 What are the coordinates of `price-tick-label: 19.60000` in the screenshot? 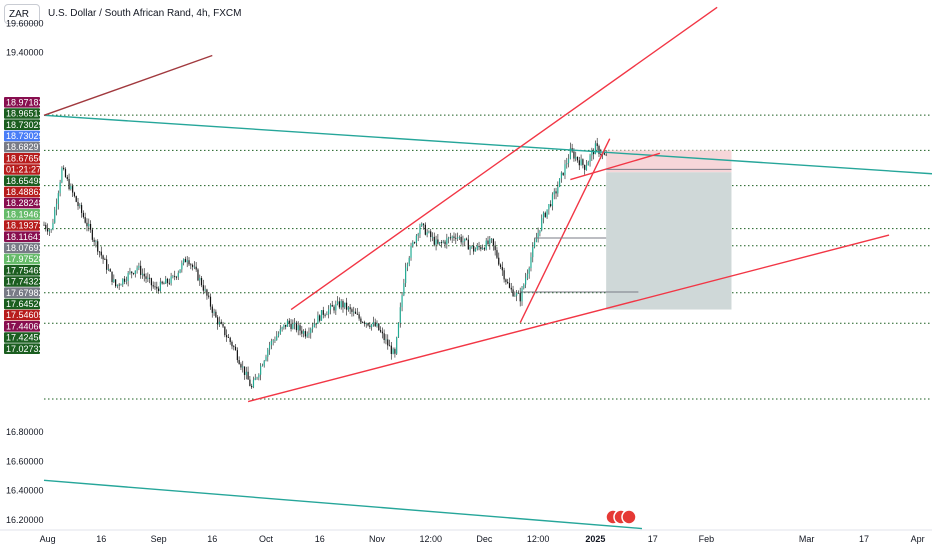 It's located at (25, 23).